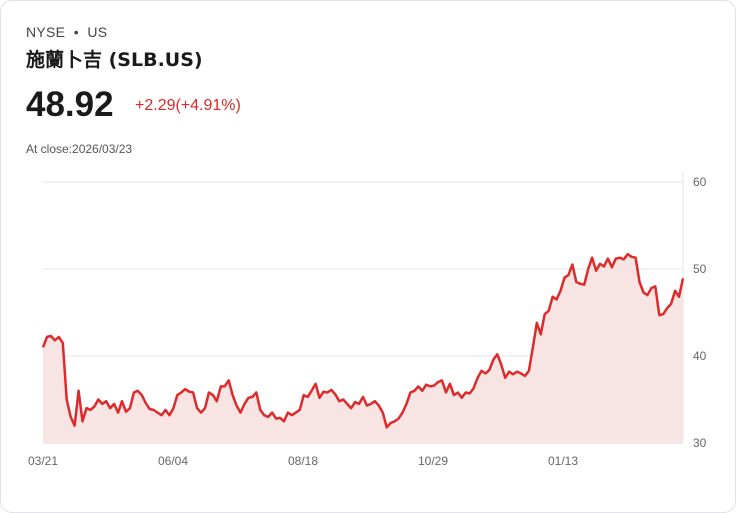  I want to click on stock-name: 施蘭卜吉 (SLB.US), so click(114, 60).